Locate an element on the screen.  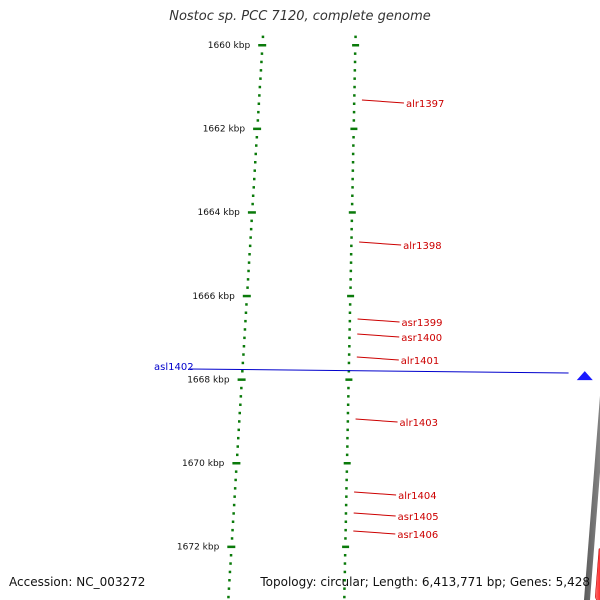
ruler-label: 1660 kbp is located at coordinates (229, 46).